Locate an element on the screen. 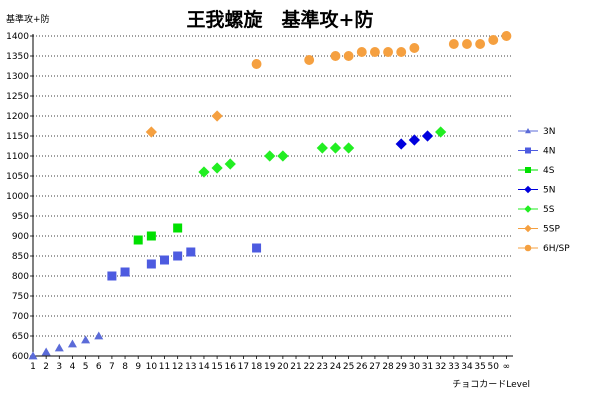  x-axis-label: チョコカードLevel is located at coordinates (491, 384).